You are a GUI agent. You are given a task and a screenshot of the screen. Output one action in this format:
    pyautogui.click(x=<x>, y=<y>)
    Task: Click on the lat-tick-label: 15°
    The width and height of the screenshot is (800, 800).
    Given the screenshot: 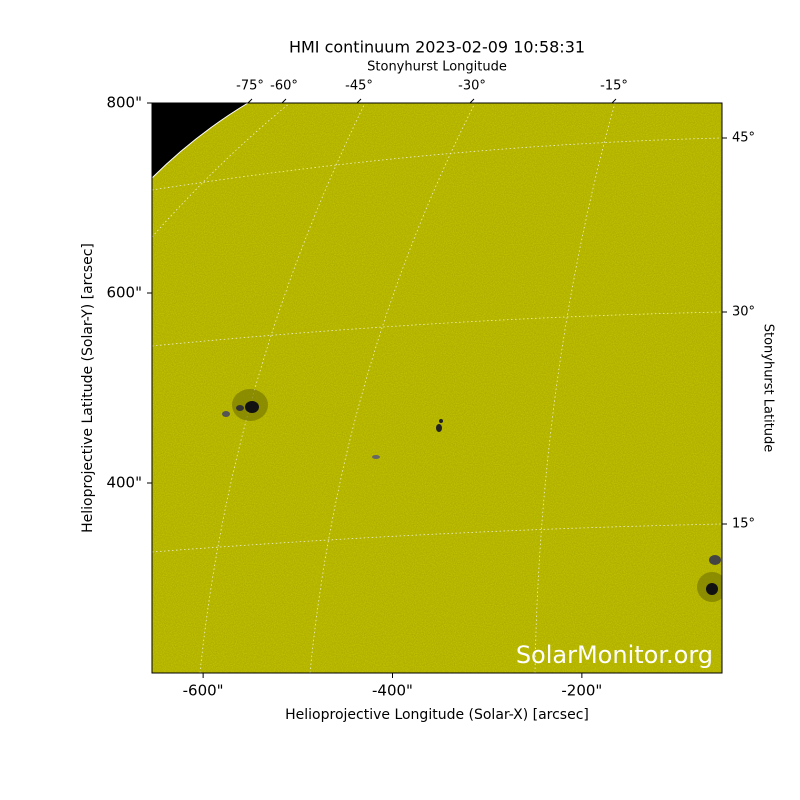 What is the action you would take?
    pyautogui.click(x=743, y=524)
    